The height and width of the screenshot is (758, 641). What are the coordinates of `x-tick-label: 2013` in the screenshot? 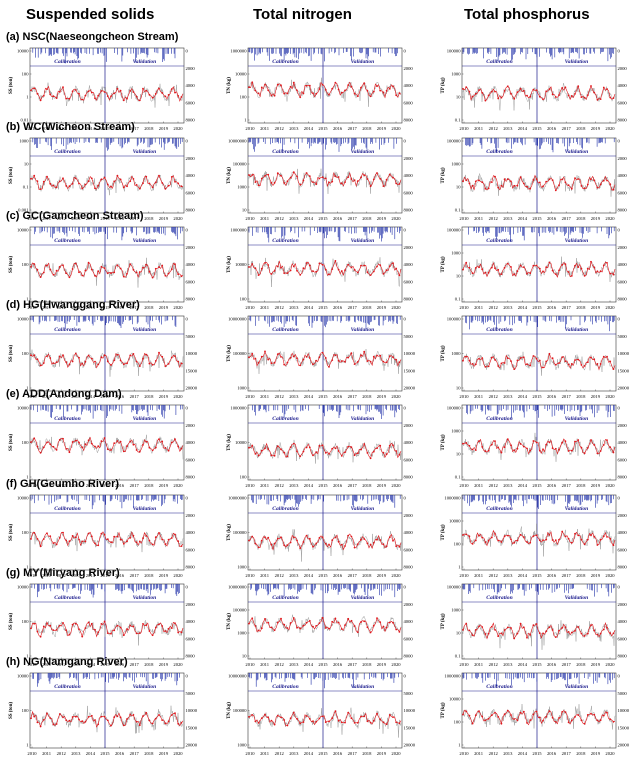 It's located at (76, 218).